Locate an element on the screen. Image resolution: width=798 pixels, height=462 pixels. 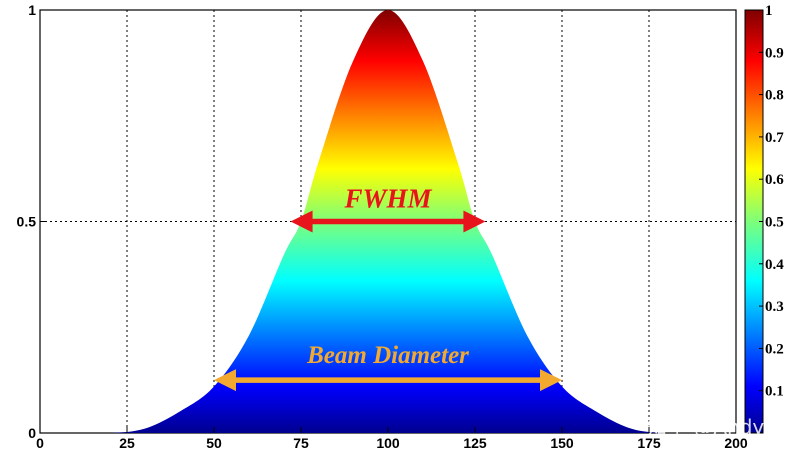
x-tick-label: 75 is located at coordinates (301, 443).